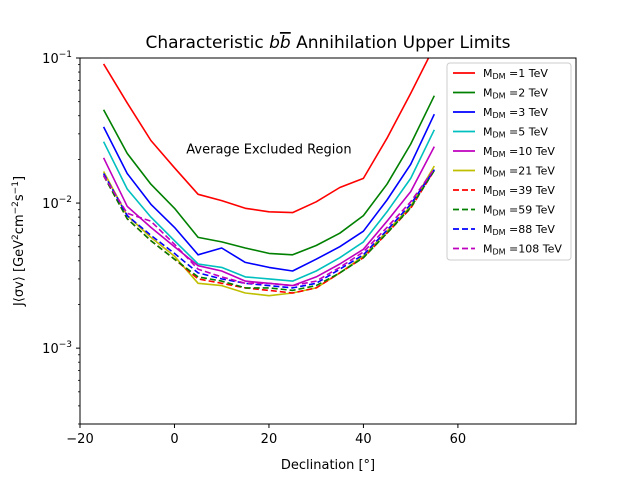  I want to click on annotation-average-excluded-region: Average Excluded Region, so click(268, 149).